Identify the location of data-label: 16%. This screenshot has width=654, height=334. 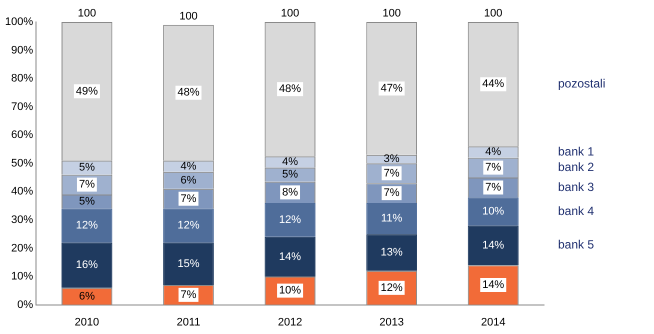
(87, 265).